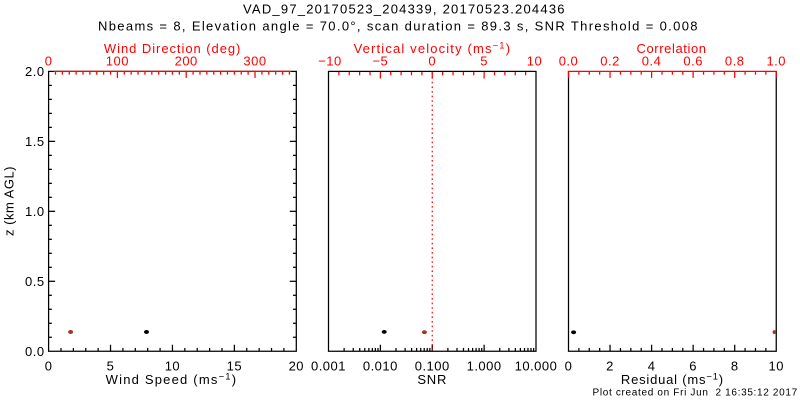 This screenshot has width=800, height=400. Describe the element at coordinates (433, 48) in the screenshot. I see `svg-text: Vertical velocity (ms−1)` at that location.